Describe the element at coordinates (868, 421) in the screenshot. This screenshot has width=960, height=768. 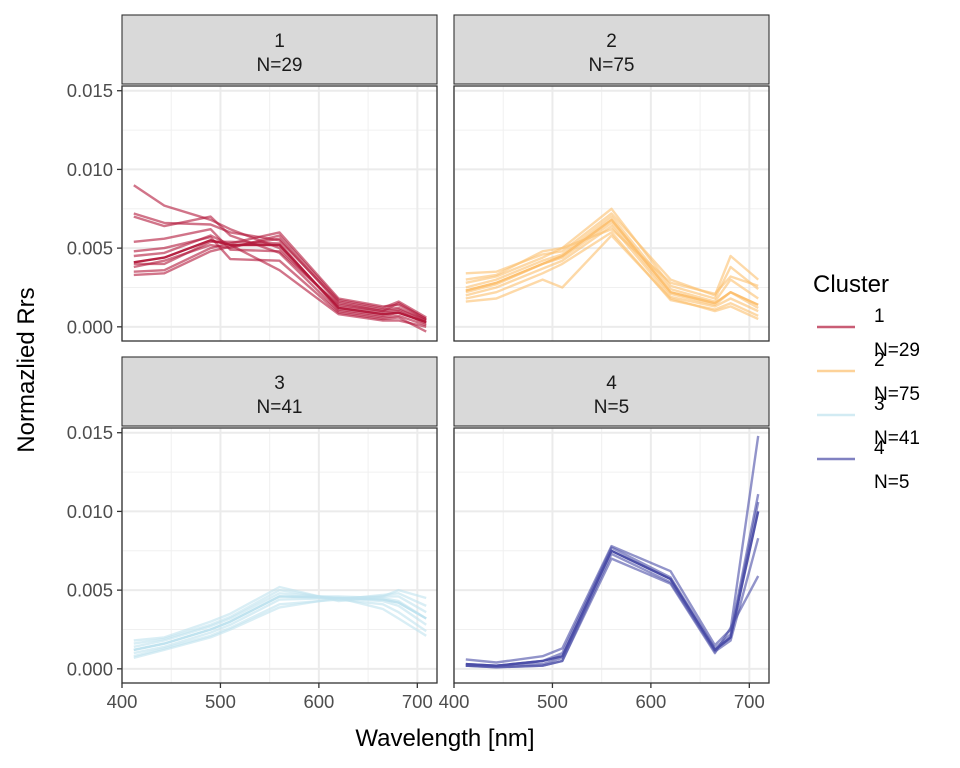
I see `legend-item-3: 3 N=41` at that location.